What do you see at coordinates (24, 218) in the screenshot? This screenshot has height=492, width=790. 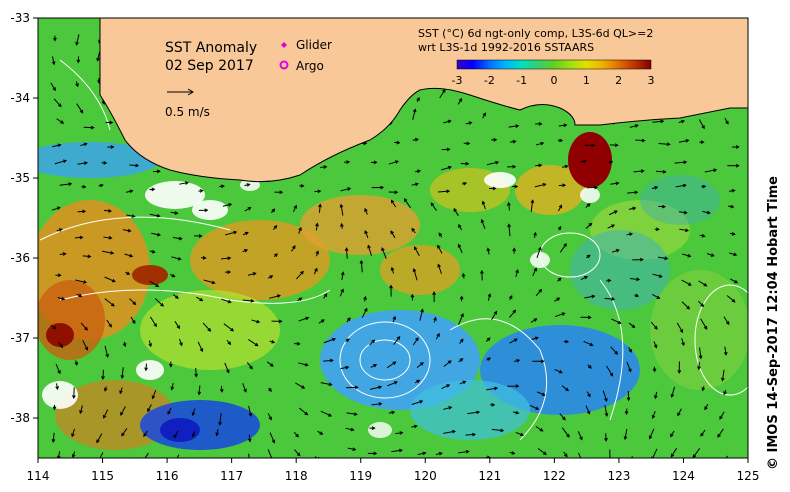 I see `y-axis: -33 -34 -35 -36 -37 -38` at bounding box center [24, 218].